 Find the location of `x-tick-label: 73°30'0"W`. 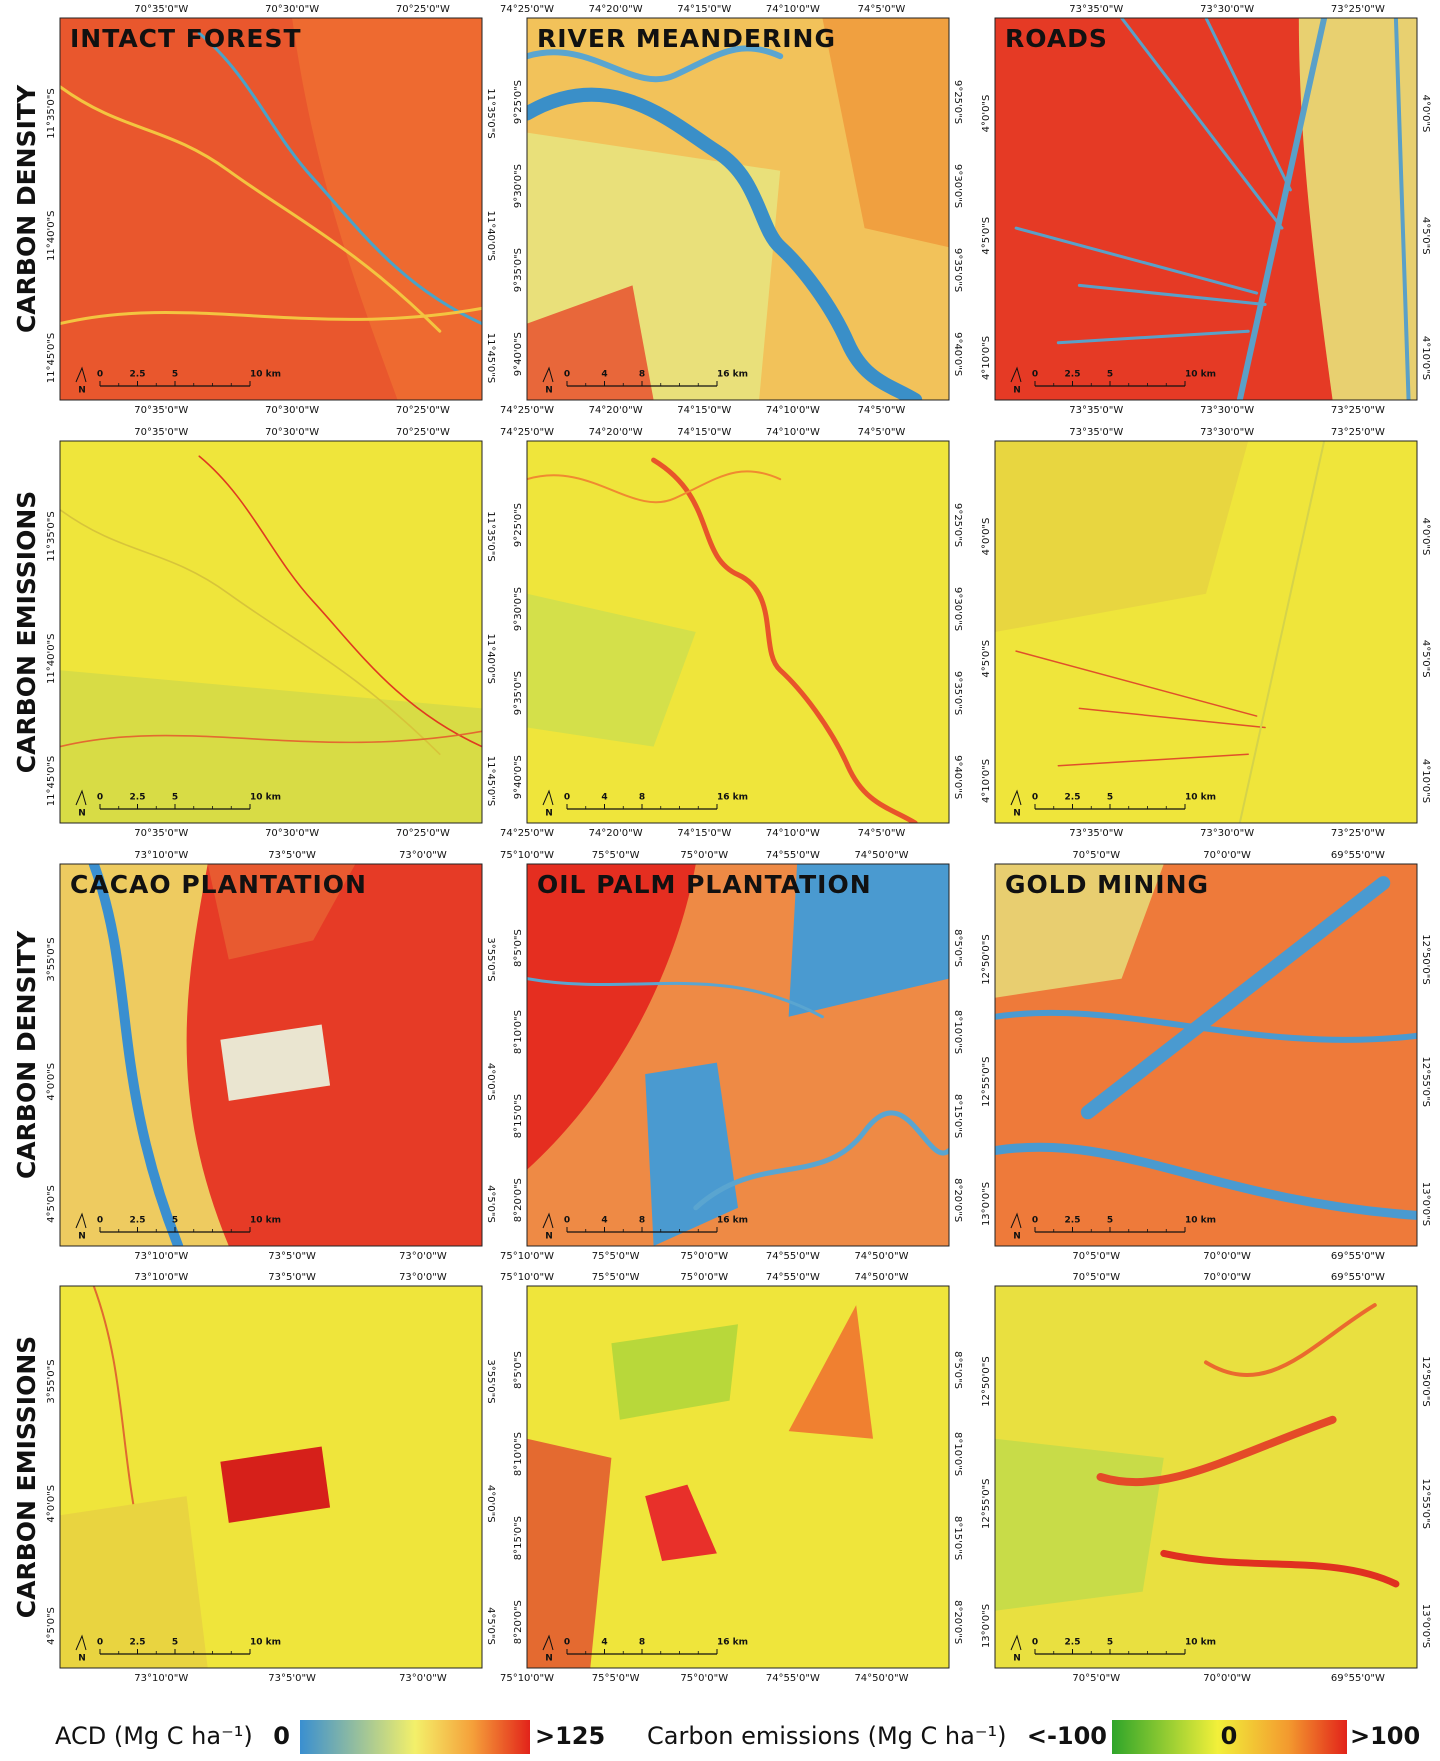

x-tick-label: 73°30'0"W is located at coordinates (1227, 410).